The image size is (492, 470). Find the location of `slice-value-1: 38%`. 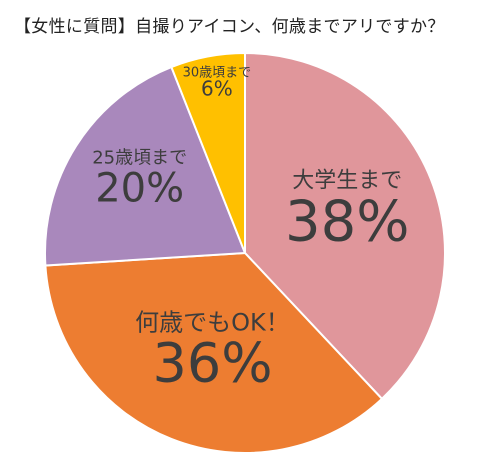

slice-value-1: 38% is located at coordinates (347, 222).